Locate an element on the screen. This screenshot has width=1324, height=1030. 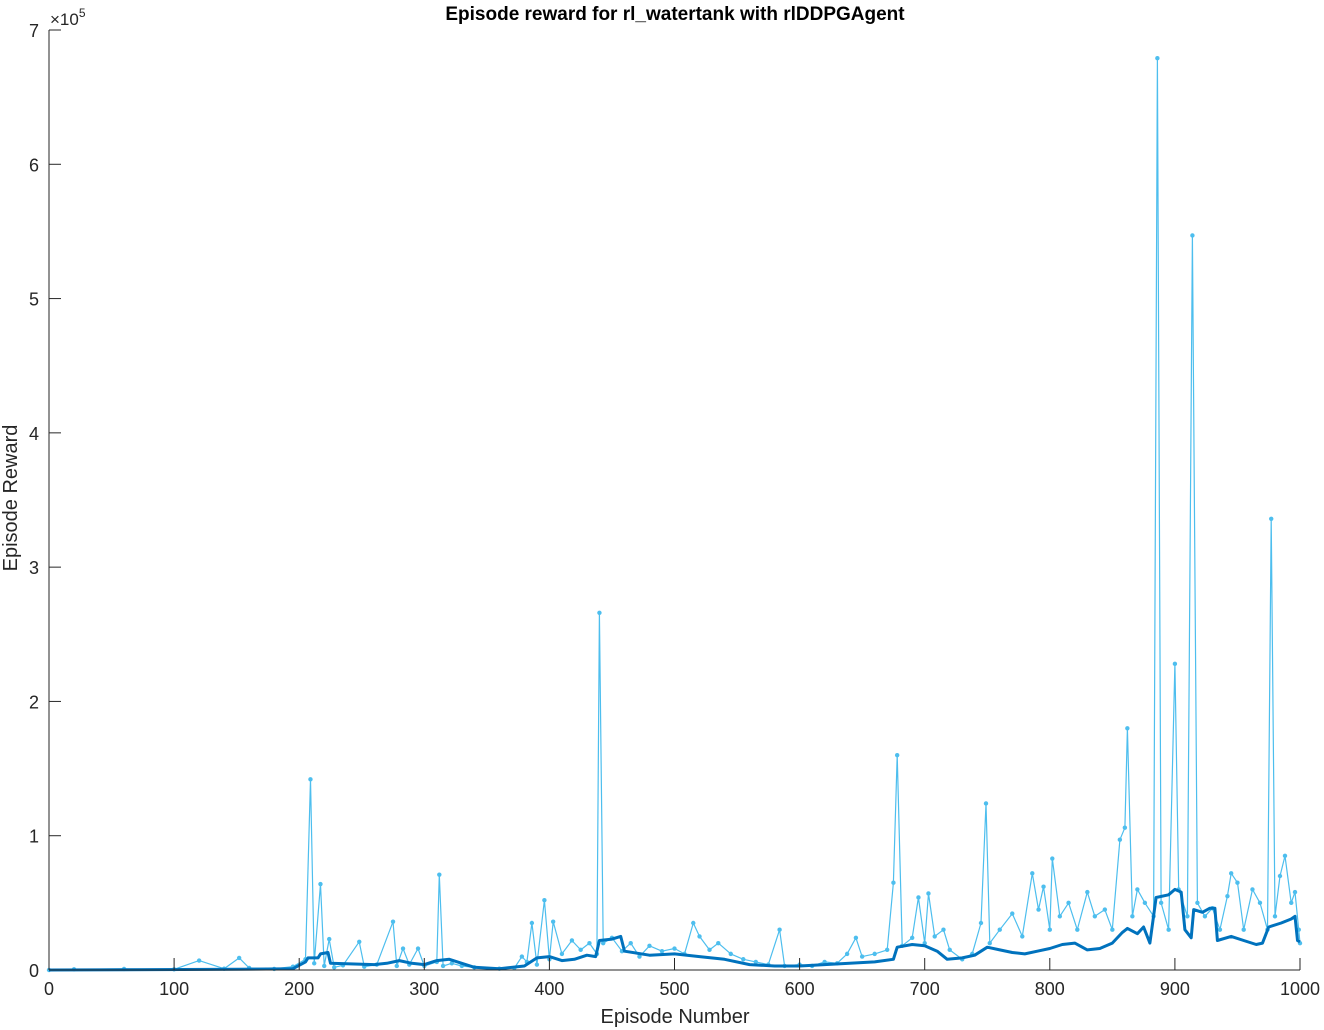
x-tick-label: 800 is located at coordinates (1050, 989).